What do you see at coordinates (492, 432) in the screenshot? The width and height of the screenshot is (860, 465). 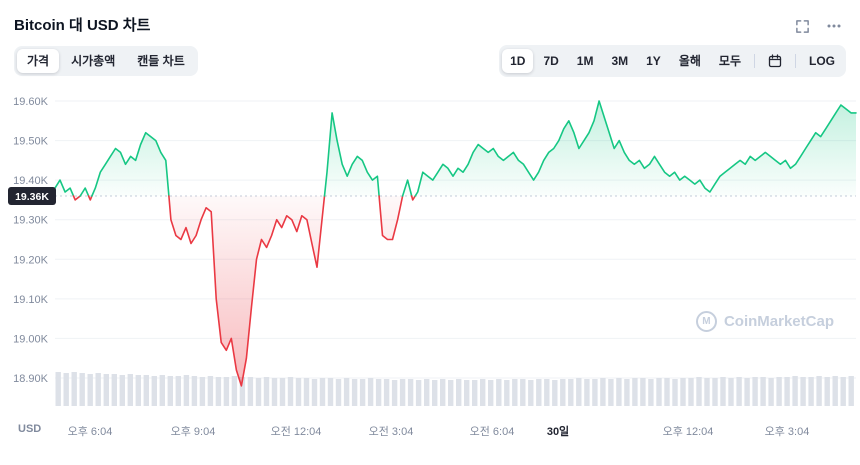 I see `x-axis-label: 오전 6:04` at bounding box center [492, 432].